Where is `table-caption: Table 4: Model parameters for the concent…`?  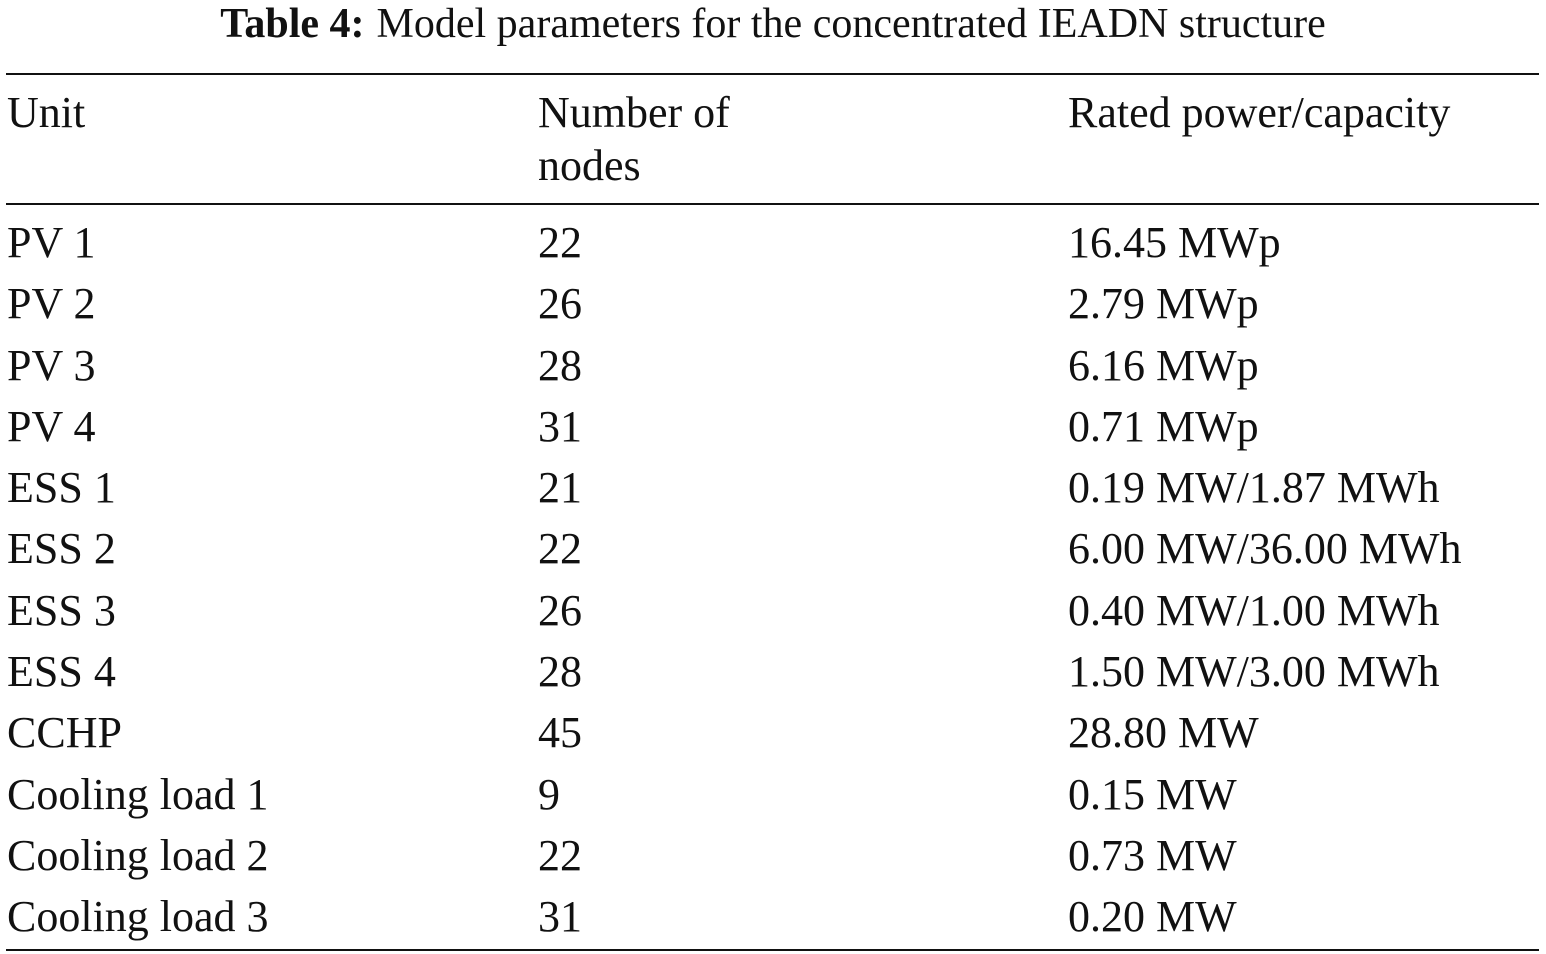 table-caption: Table 4: Model parameters for the concent… is located at coordinates (773, 24).